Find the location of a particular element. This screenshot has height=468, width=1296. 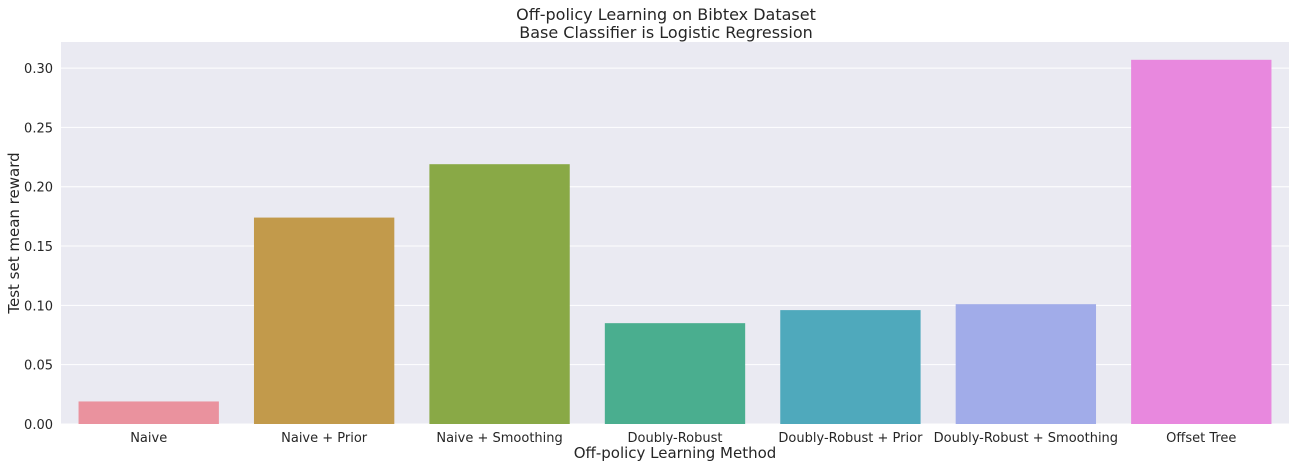

bar-naive-smoothing is located at coordinates (499, 294).